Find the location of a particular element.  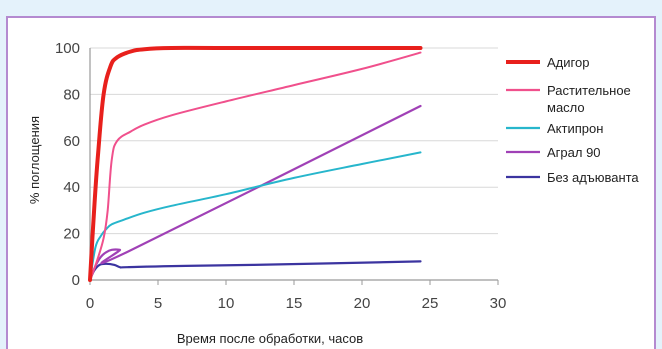

y-tick-label: 80 is located at coordinates (71, 94).